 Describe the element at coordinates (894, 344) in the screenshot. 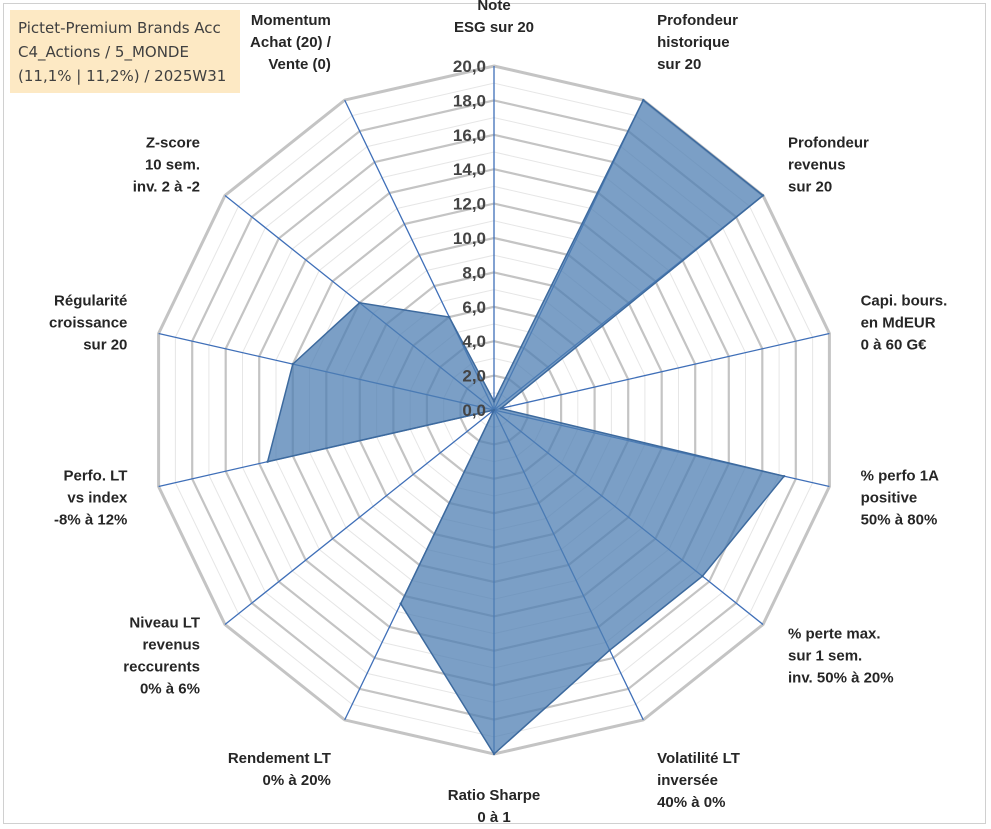

I see `axis-label-line: 0 à 60 G€` at that location.